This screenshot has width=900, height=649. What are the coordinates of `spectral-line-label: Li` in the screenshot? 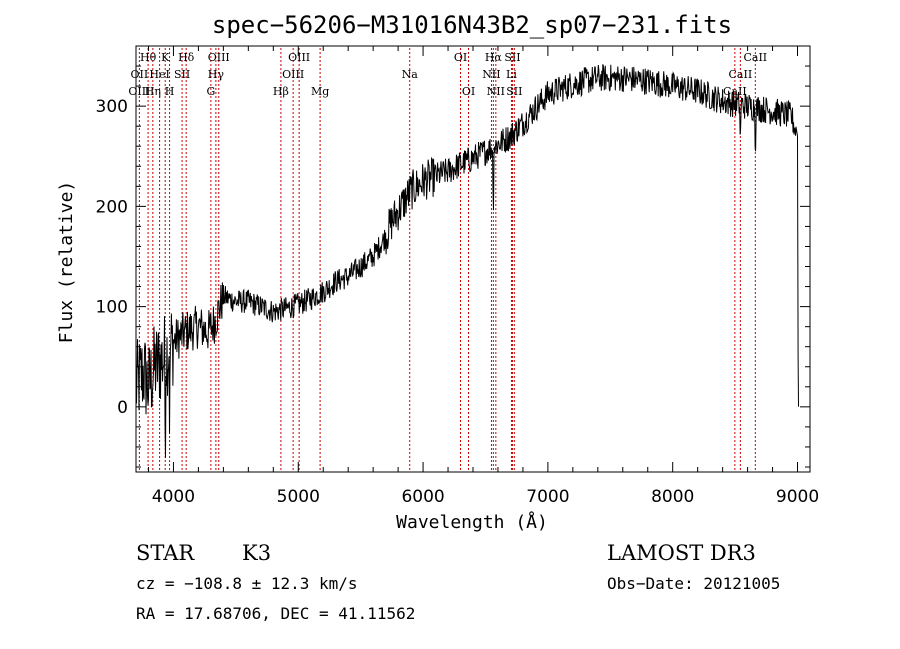 It's located at (511, 74).